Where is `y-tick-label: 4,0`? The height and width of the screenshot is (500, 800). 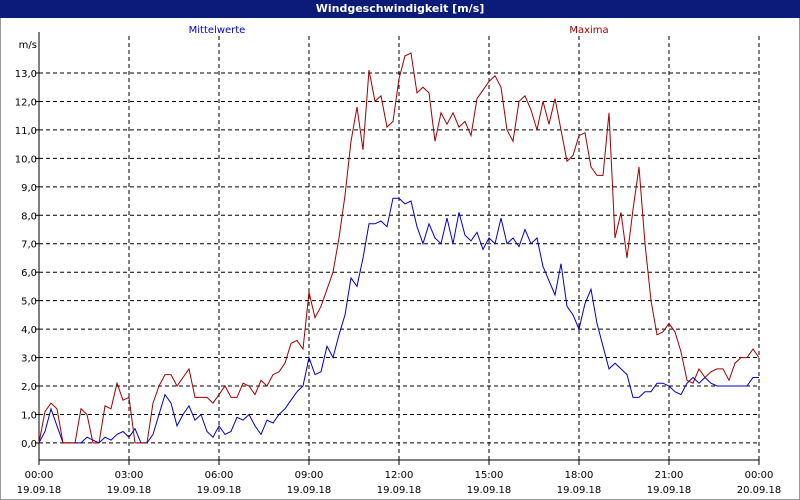 y-tick-label: 4,0 is located at coordinates (29, 330).